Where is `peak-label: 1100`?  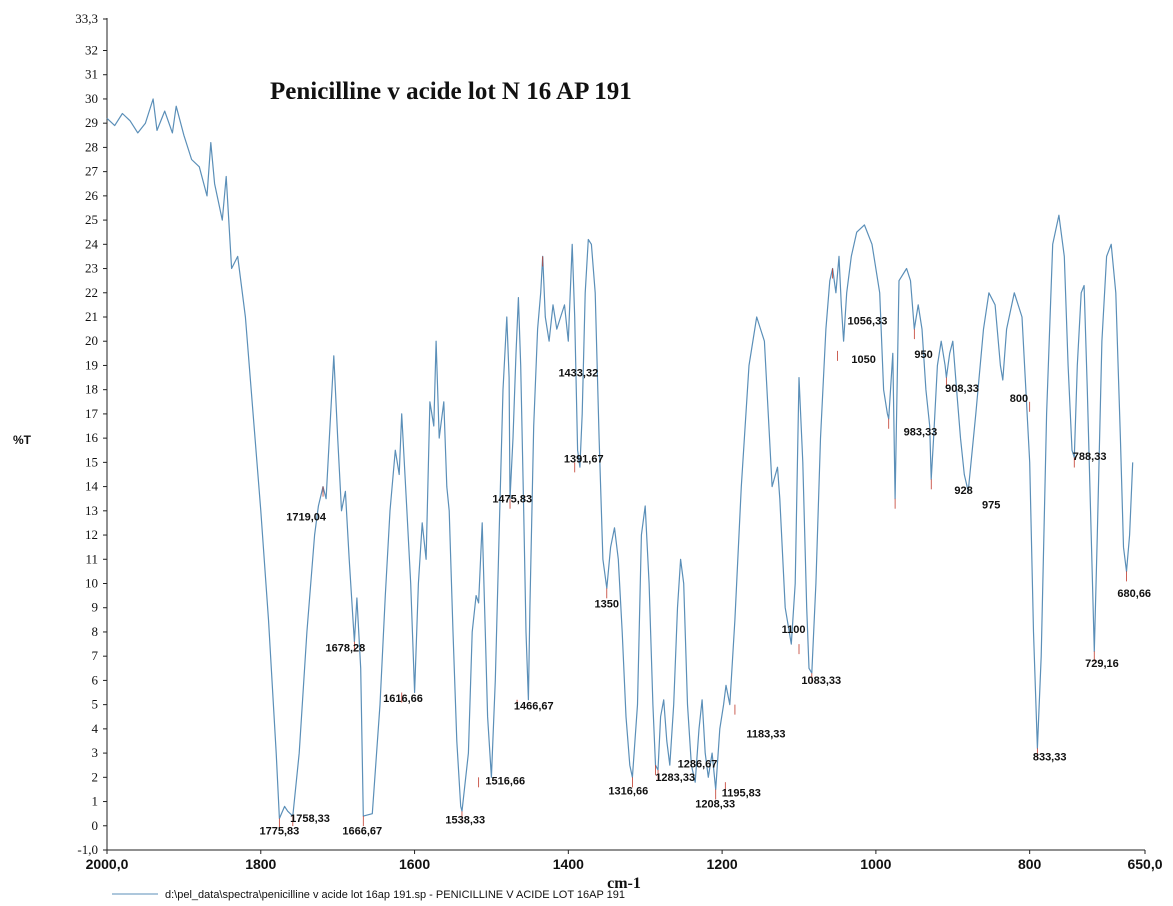
peak-label: 1100 is located at coordinates (794, 630).